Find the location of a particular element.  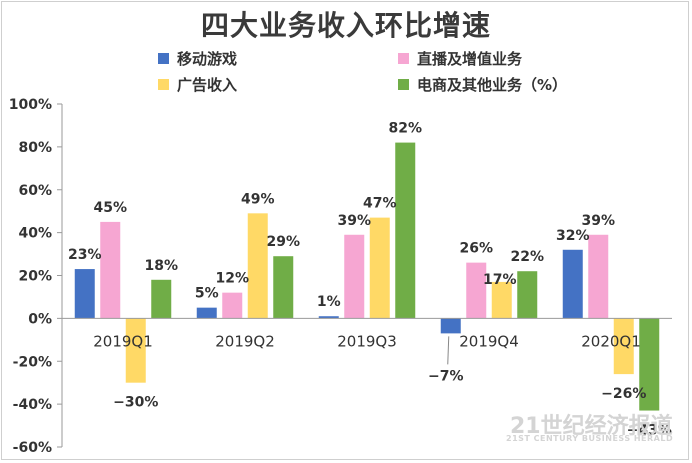

y-tick-label: 80% is located at coordinates (35, 148).